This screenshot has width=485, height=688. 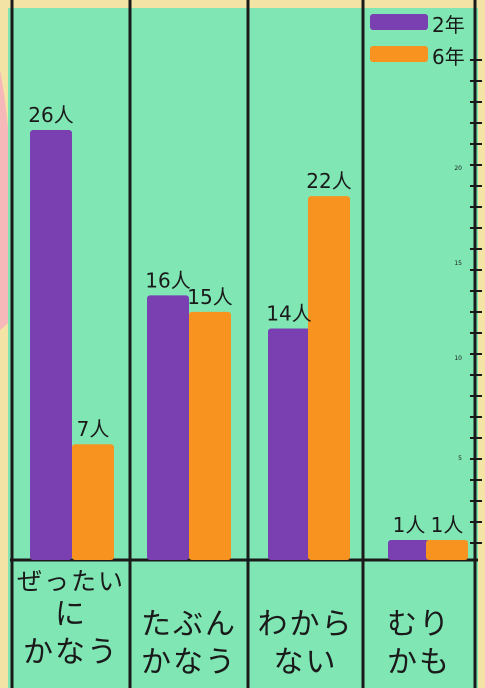 I want to click on category-label-line: たぶん, so click(x=189, y=624).